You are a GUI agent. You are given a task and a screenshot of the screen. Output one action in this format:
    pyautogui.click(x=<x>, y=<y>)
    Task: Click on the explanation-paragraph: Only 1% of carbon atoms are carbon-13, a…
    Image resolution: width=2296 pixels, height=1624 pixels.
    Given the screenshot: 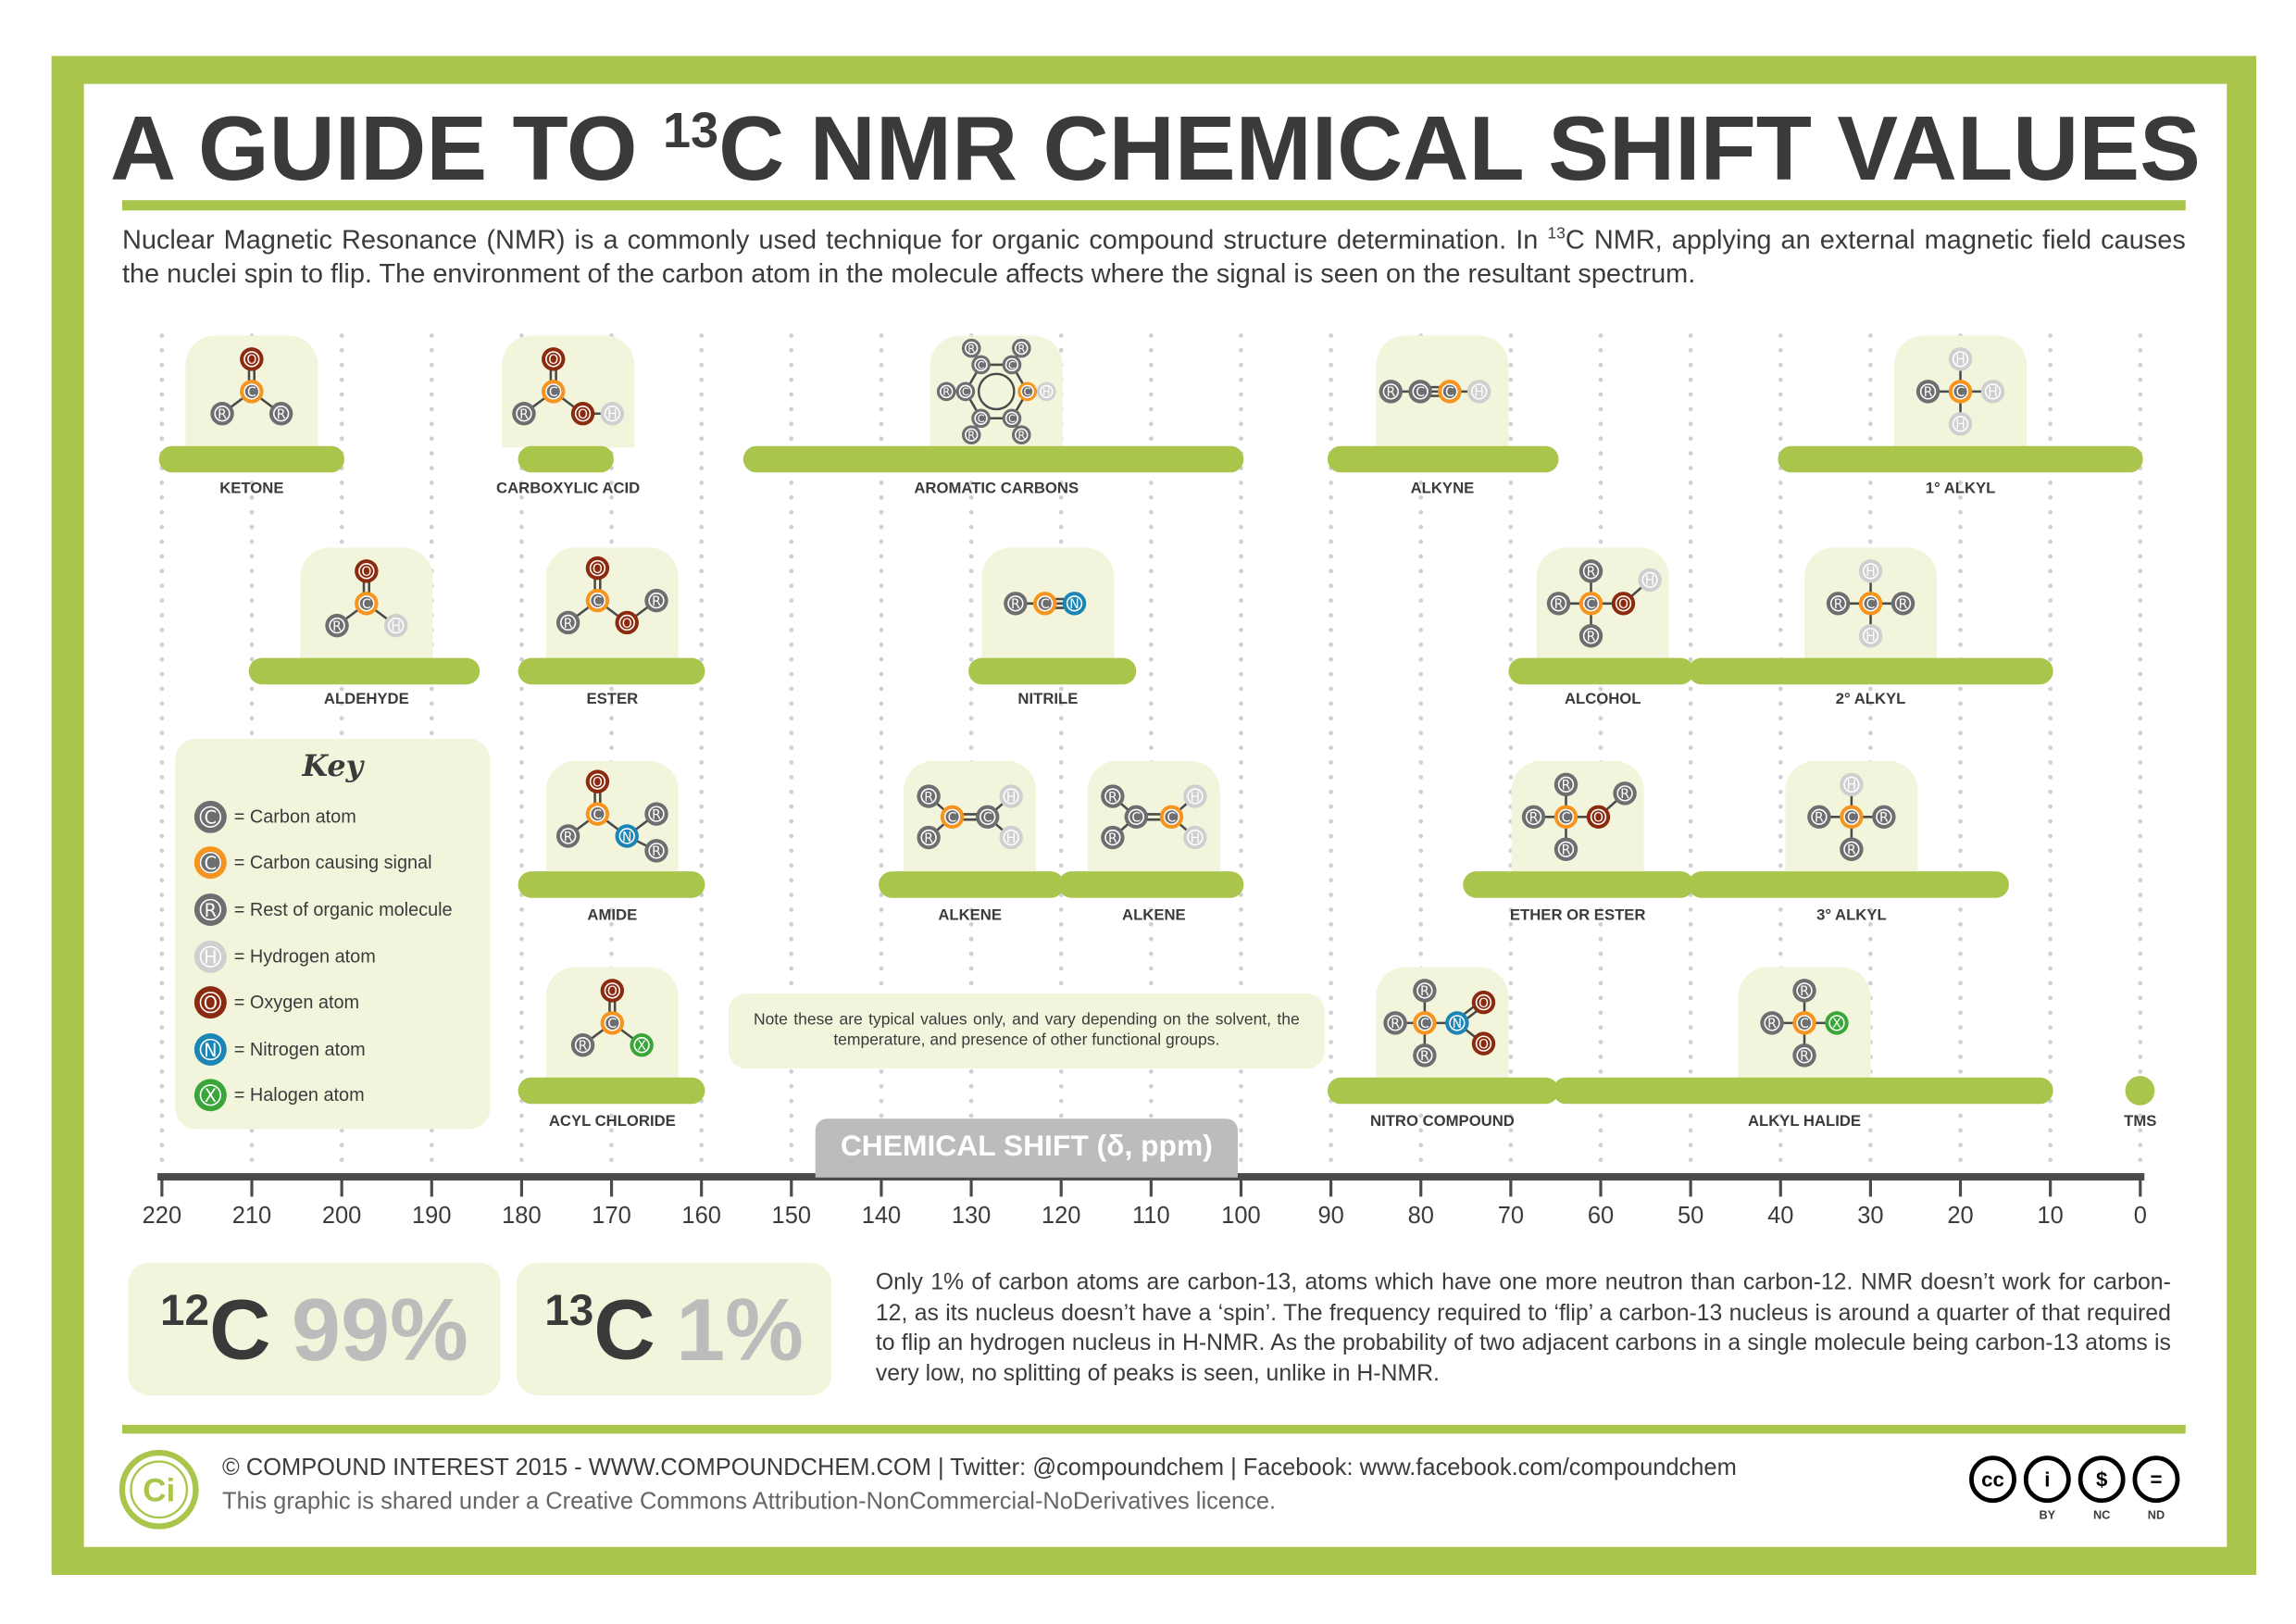 What is the action you would take?
    pyautogui.click(x=1523, y=1328)
    